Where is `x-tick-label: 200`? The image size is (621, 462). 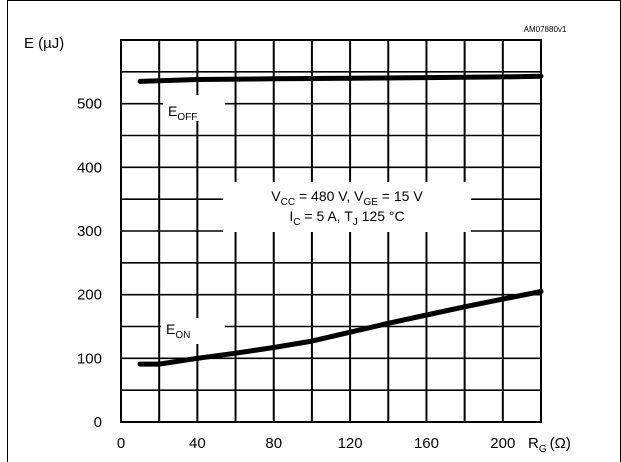
x-tick-label: 200 is located at coordinates (502, 443).